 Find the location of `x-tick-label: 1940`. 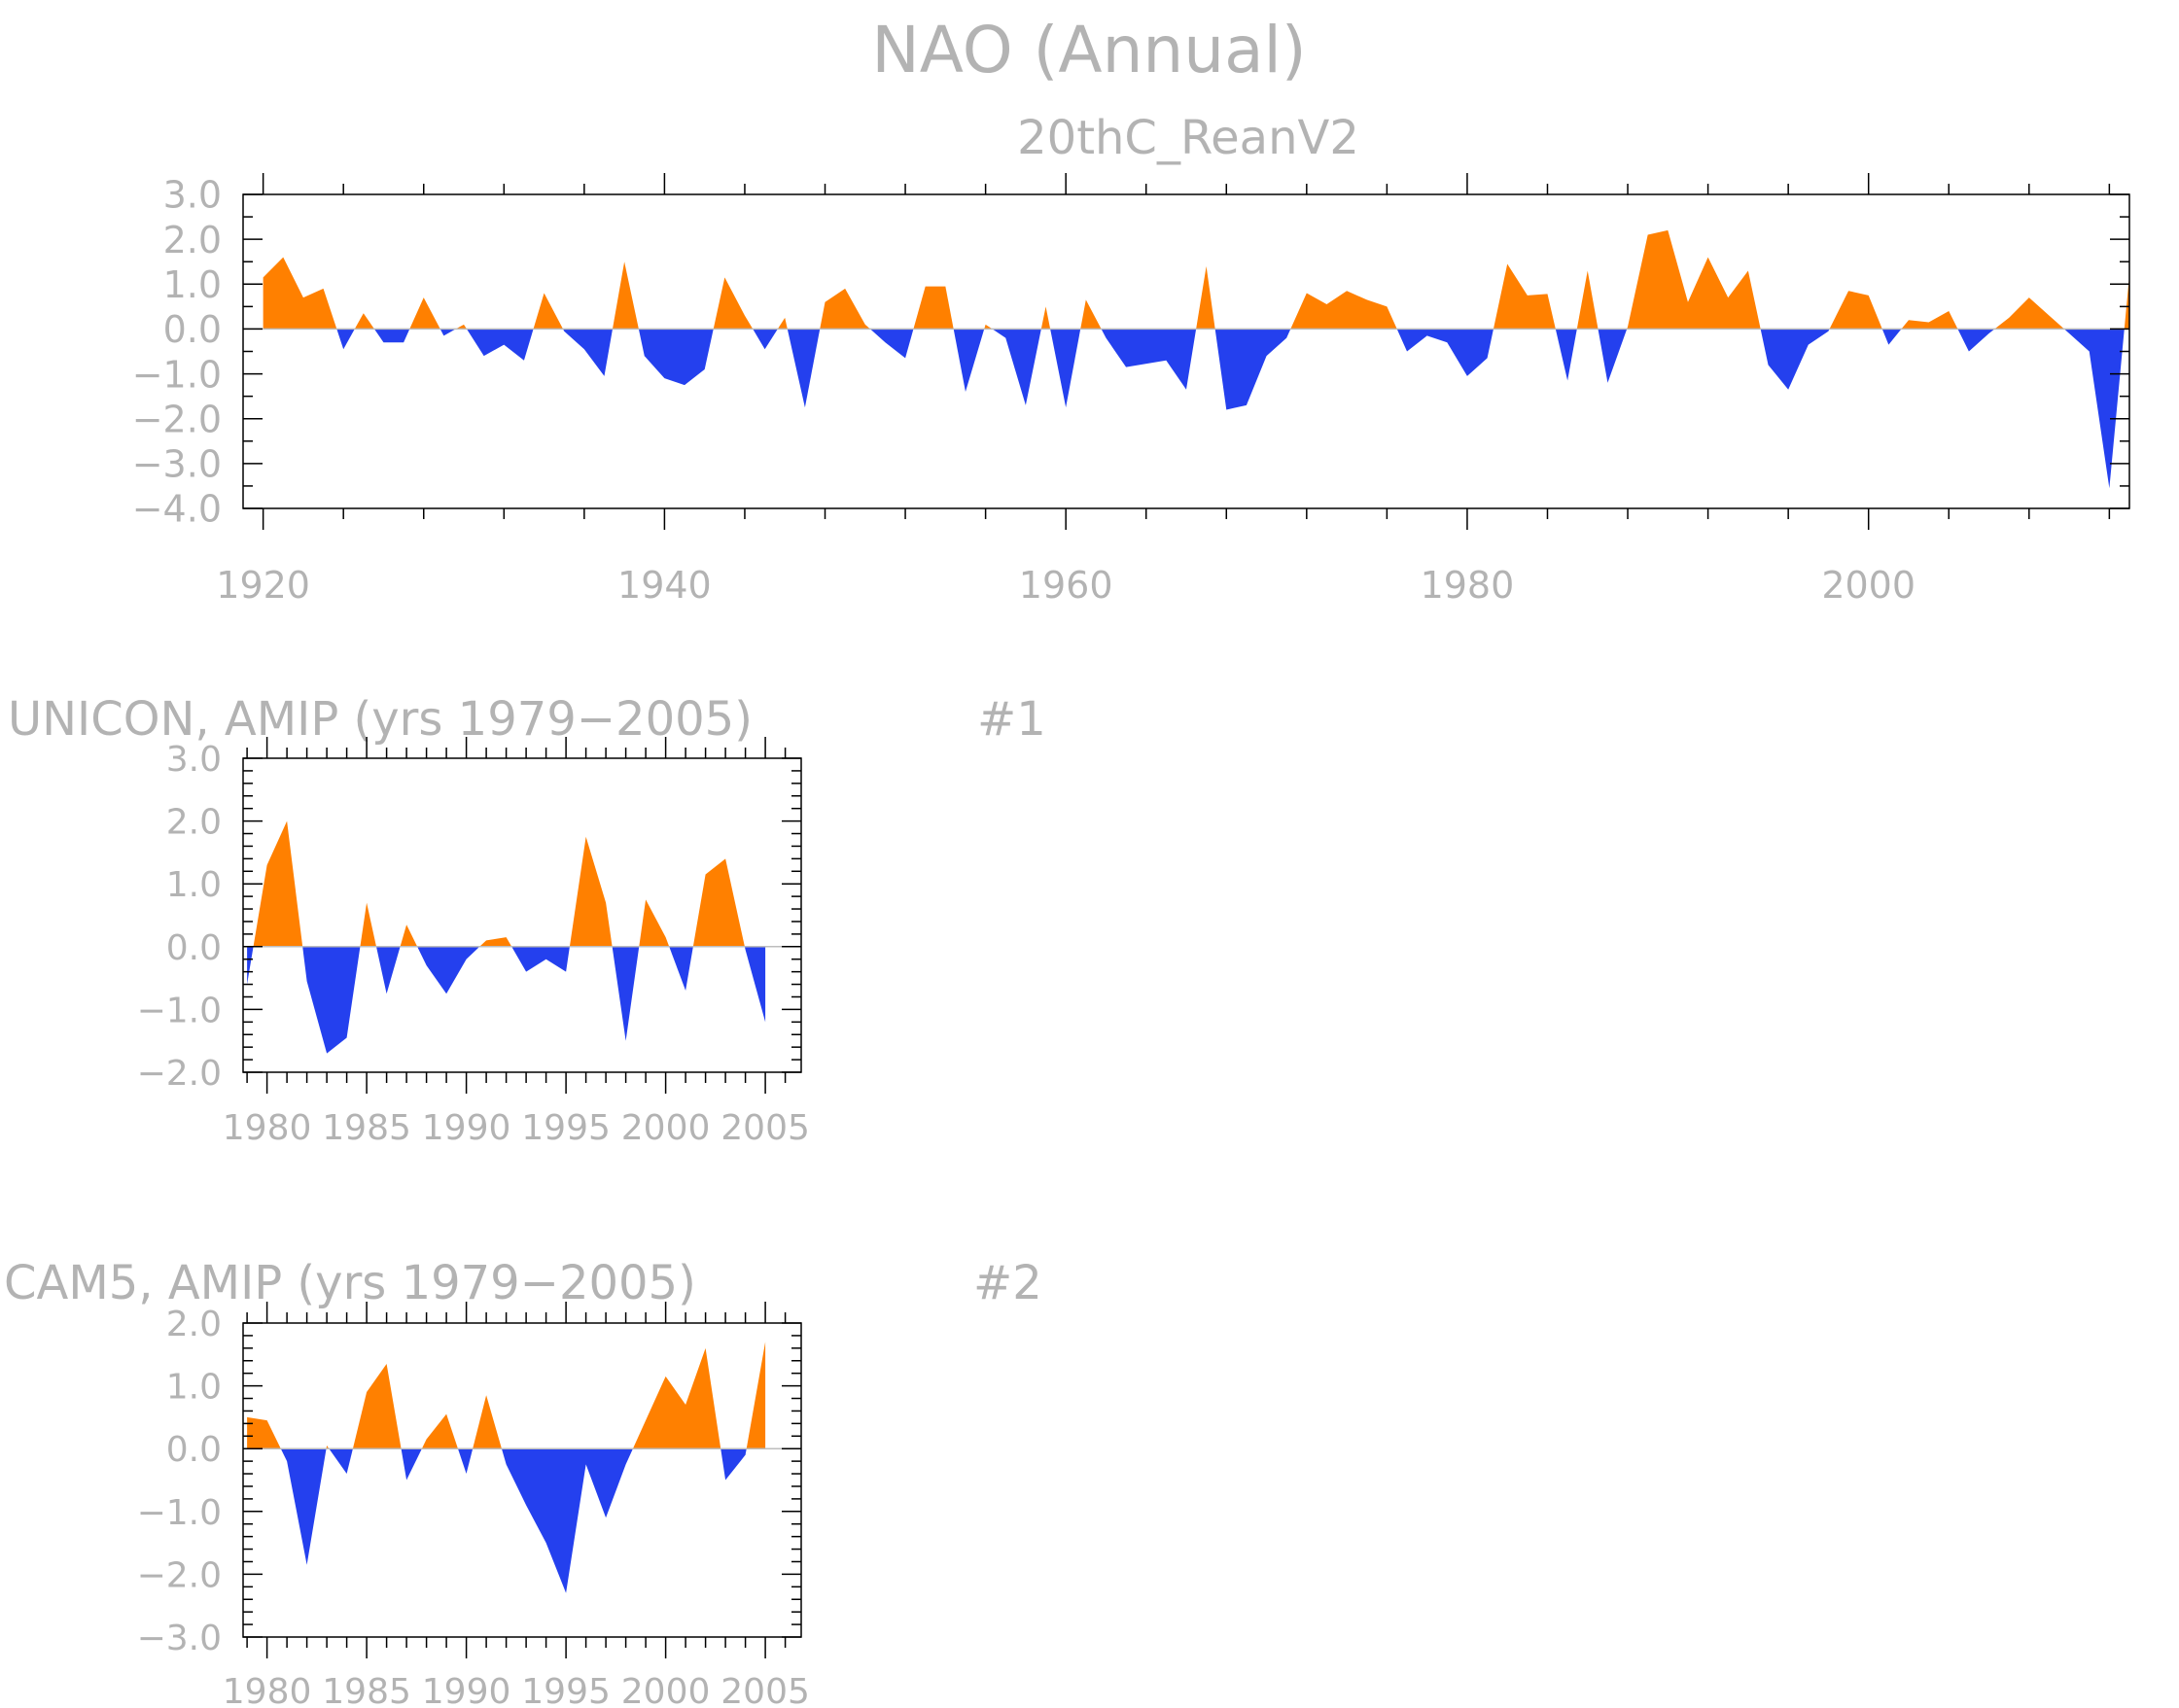

x-tick-label: 1940 is located at coordinates (664, 585).